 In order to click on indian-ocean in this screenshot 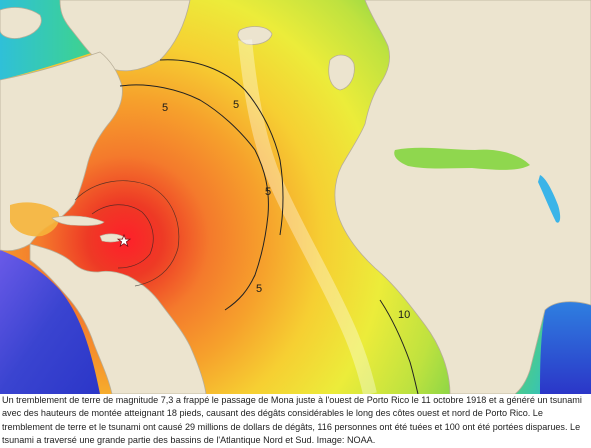, I will do `click(565, 347)`.